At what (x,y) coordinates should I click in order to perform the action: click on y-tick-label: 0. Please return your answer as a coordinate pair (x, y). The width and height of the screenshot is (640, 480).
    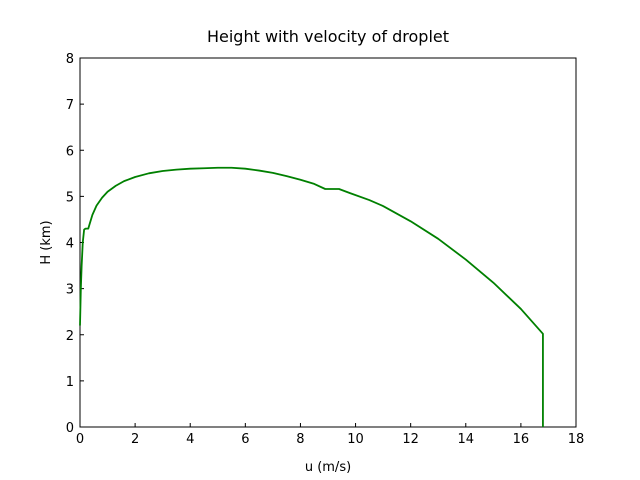
    Looking at the image, I should click on (70, 428).